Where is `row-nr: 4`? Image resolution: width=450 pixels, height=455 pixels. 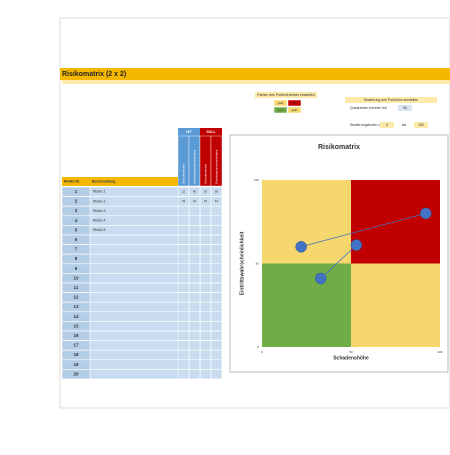
row-nr: 4 is located at coordinates (76, 220).